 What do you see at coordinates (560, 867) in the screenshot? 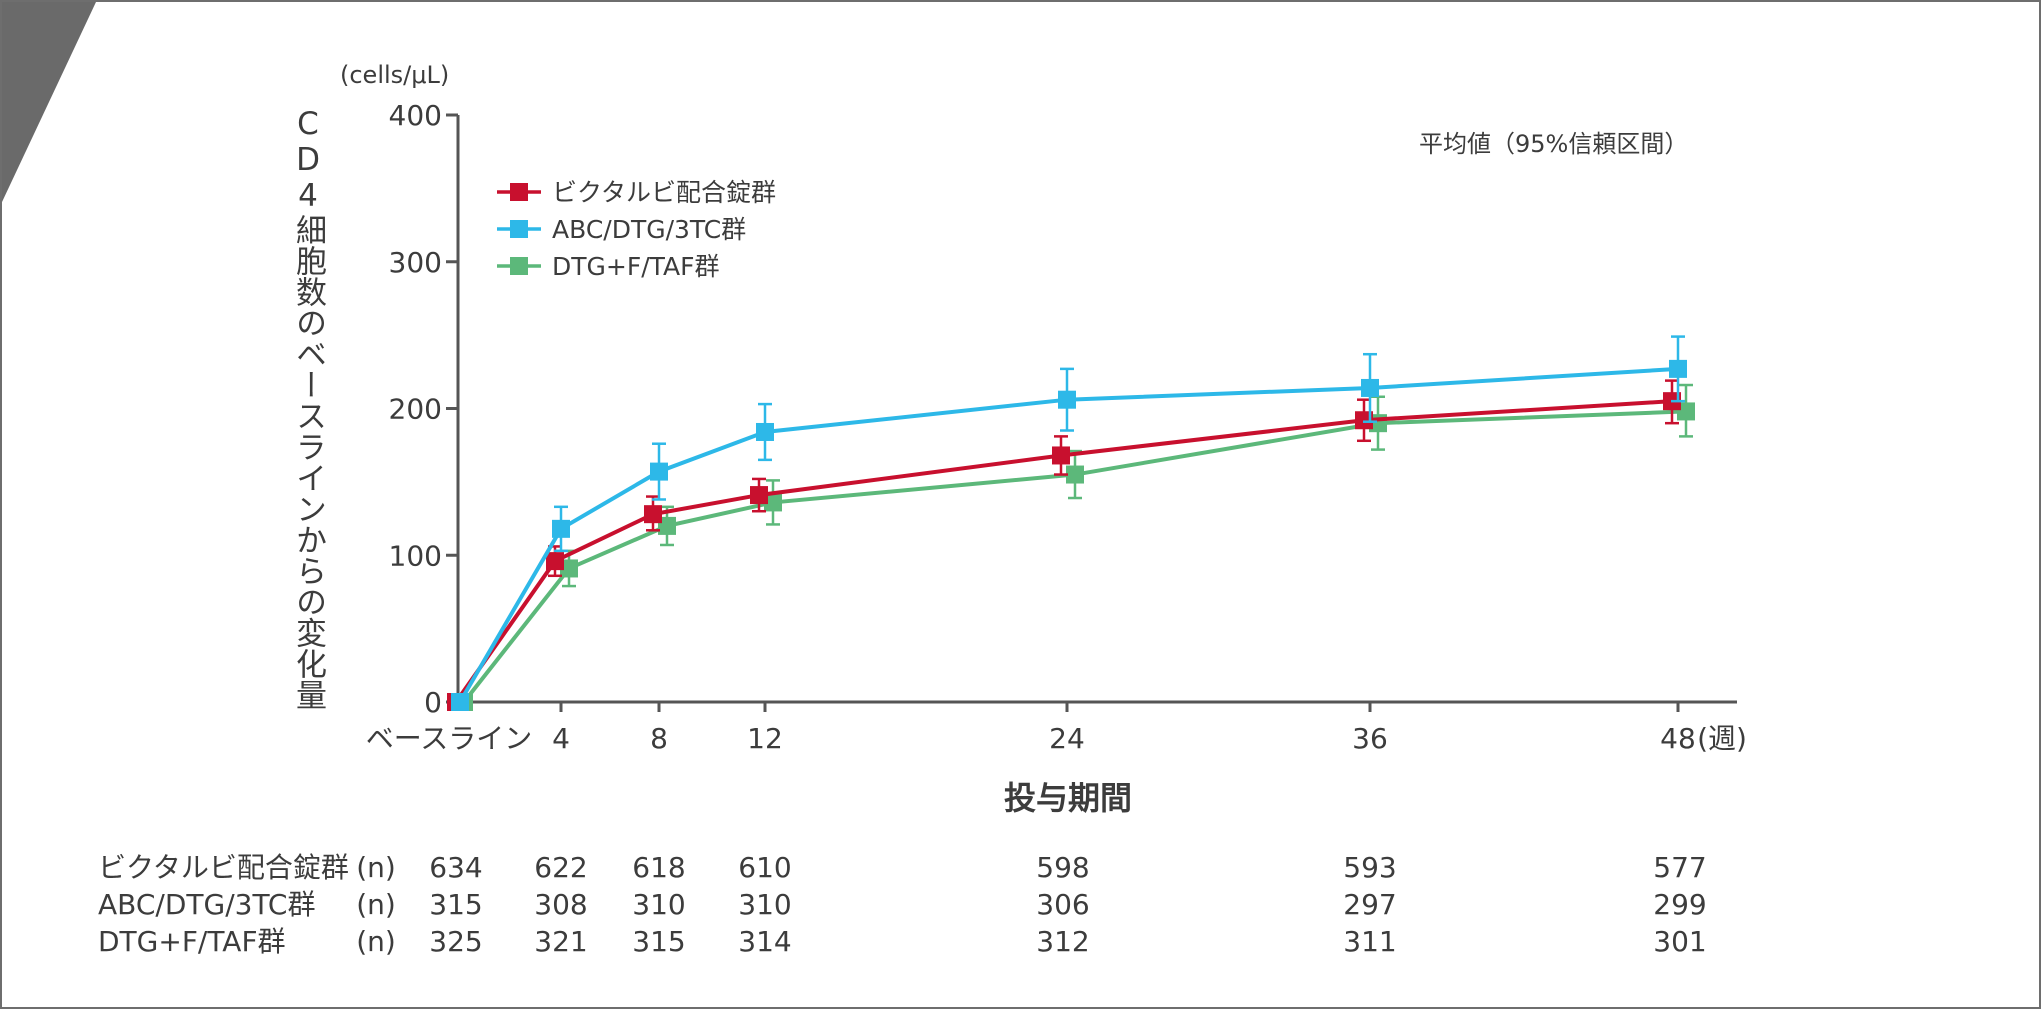
I see `n-table-cell: 622` at bounding box center [560, 867].